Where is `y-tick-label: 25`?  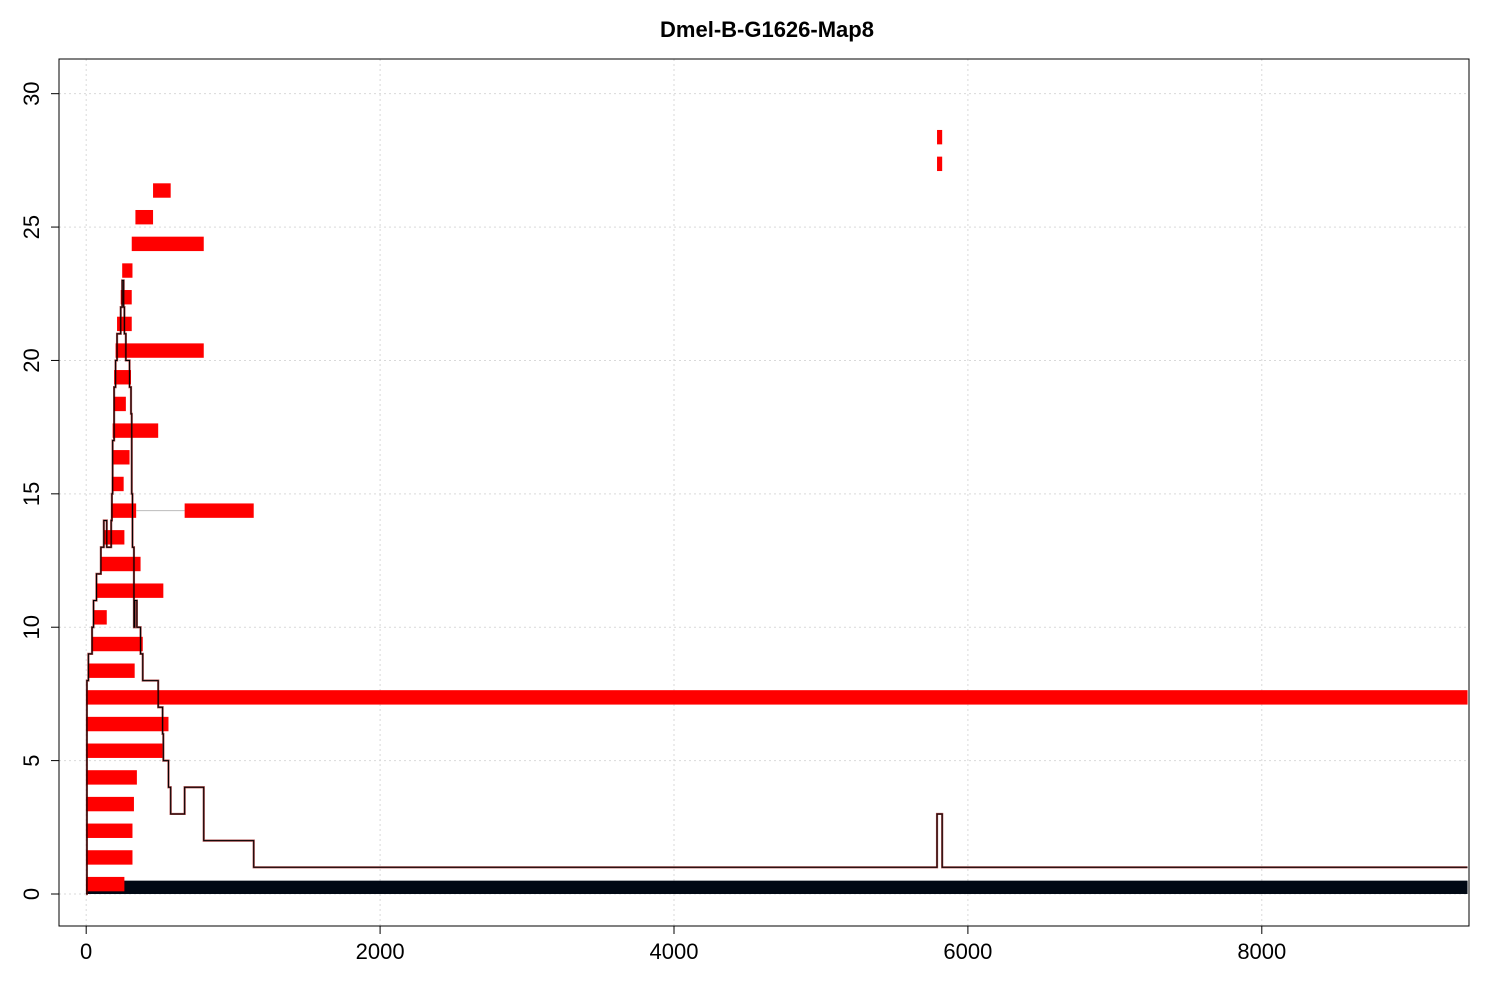 y-tick-label: 25 is located at coordinates (31, 227).